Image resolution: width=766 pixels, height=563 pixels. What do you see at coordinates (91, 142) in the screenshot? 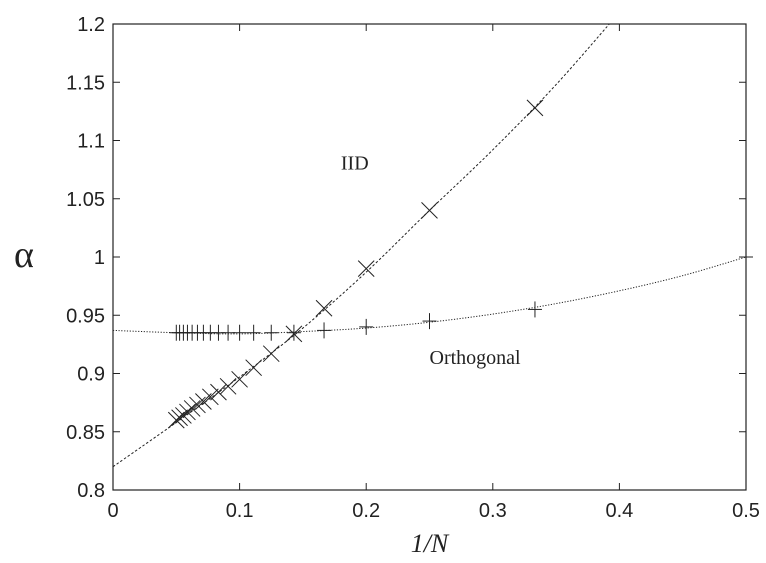
I see `y-tick-label: 1.1` at bounding box center [91, 142].